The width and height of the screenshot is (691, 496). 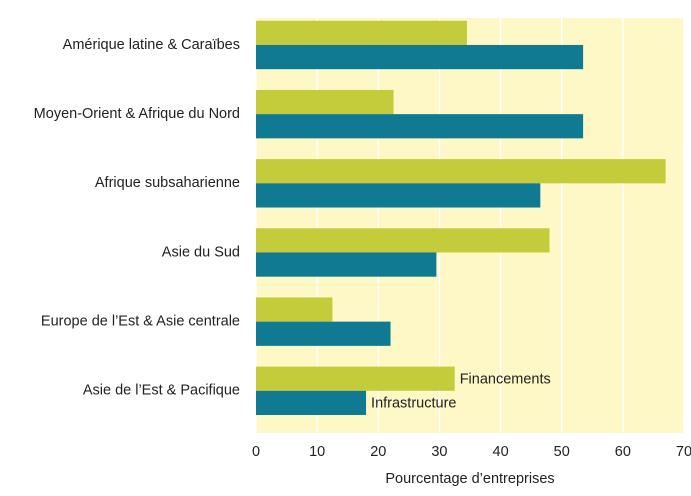 I want to click on x-tick-label: 0, so click(x=256, y=452).